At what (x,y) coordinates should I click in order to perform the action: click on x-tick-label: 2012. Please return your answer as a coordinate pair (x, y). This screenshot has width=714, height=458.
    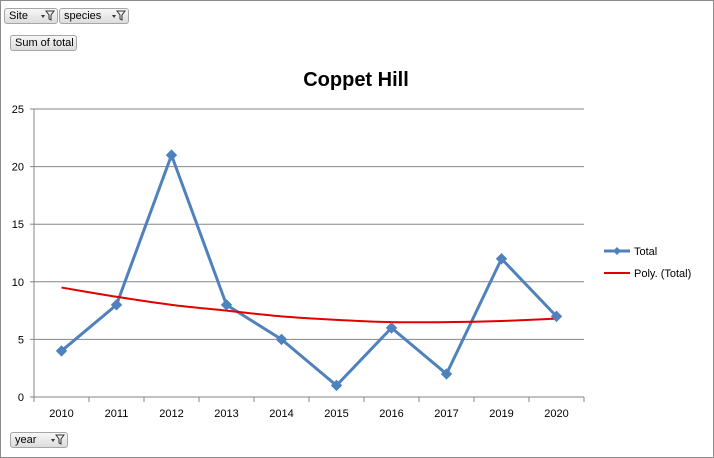
    Looking at the image, I should click on (171, 414).